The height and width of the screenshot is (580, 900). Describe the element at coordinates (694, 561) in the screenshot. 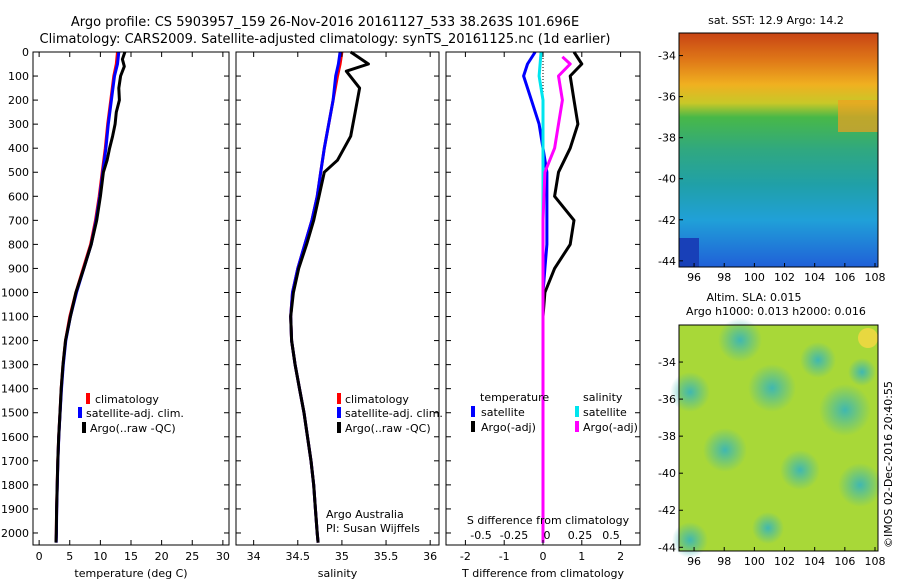

I see `map-x-tick-label: 96` at that location.